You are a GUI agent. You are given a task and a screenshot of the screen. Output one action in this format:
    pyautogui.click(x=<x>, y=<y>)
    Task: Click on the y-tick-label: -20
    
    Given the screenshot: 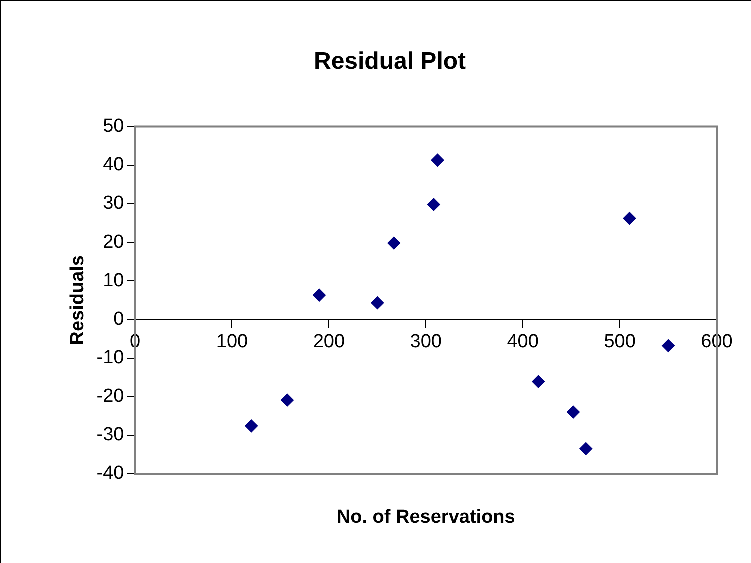 What is the action you would take?
    pyautogui.click(x=110, y=397)
    